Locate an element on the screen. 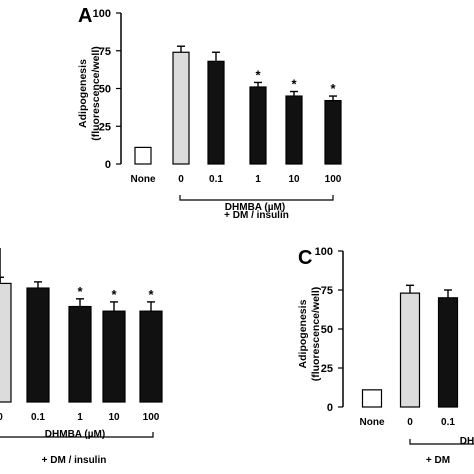 Image resolution: width=474 pixels, height=474 pixels. x-axis-label: DH is located at coordinates (467, 441).